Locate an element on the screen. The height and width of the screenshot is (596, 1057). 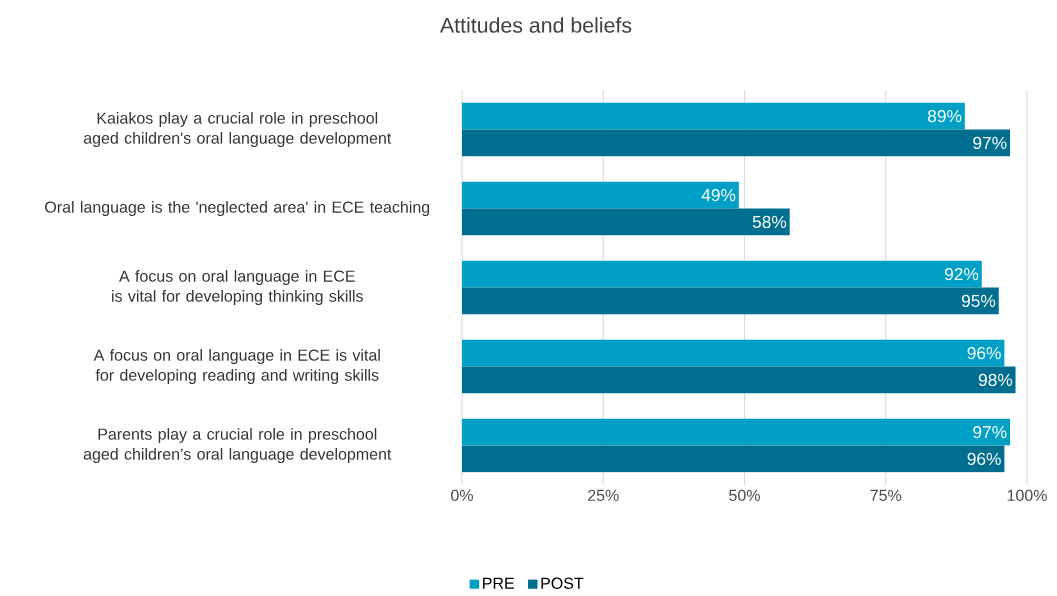
y-tick-label: A focus on oral language in ECE is vital for developing reading and writing skills is located at coordinates (236, 366).